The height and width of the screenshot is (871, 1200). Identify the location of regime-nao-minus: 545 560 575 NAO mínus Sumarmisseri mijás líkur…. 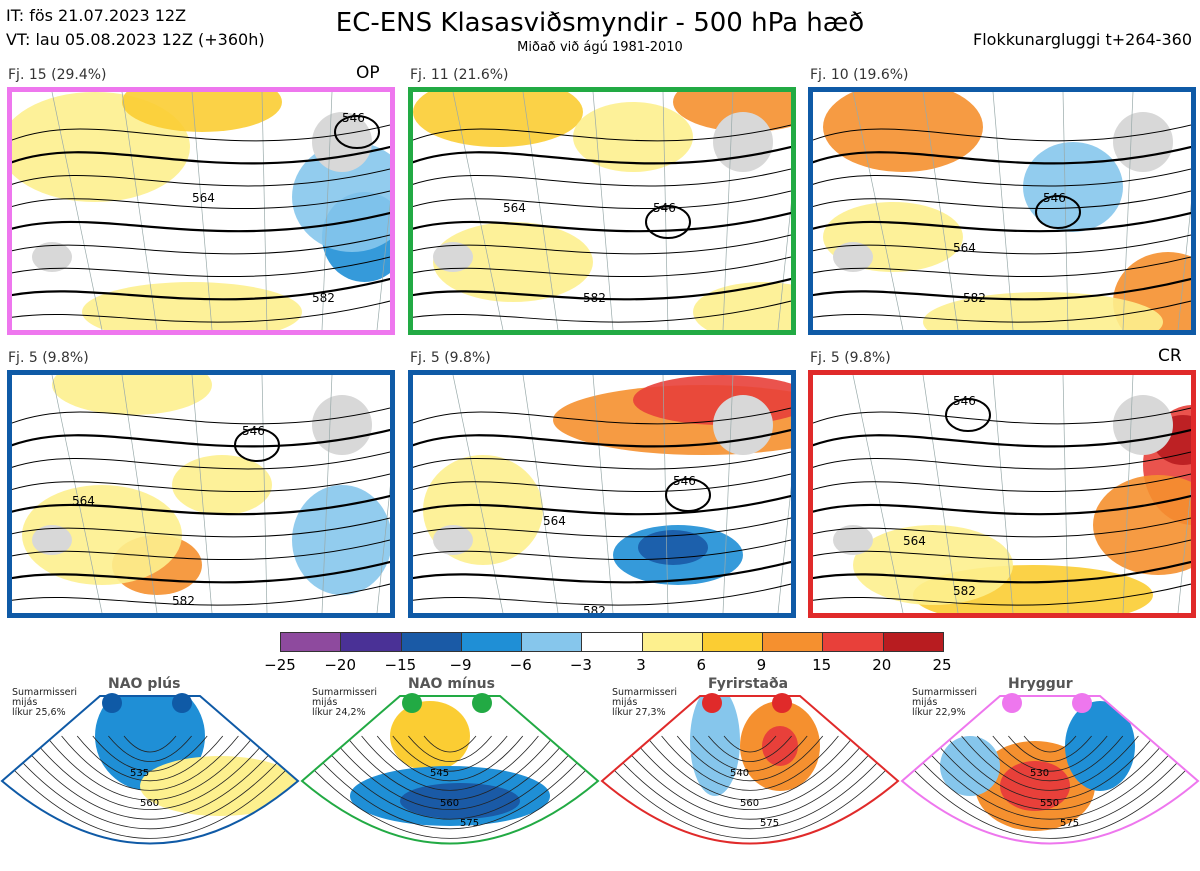
(450, 773).